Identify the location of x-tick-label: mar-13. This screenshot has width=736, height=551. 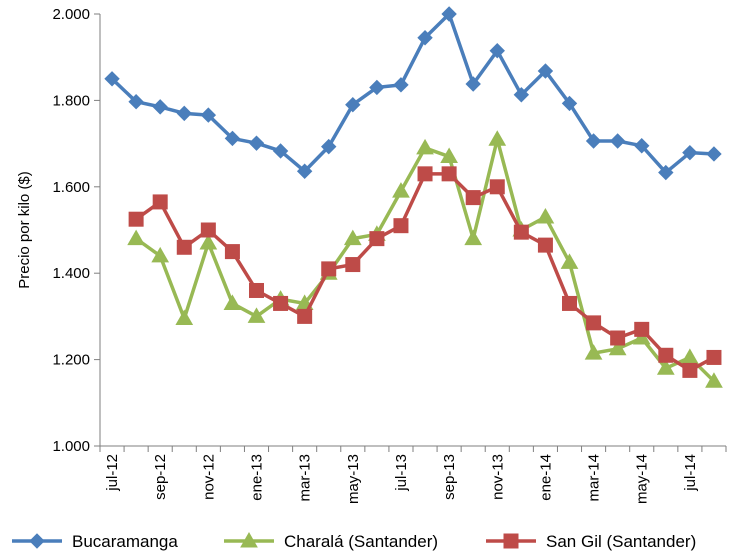
(305, 478).